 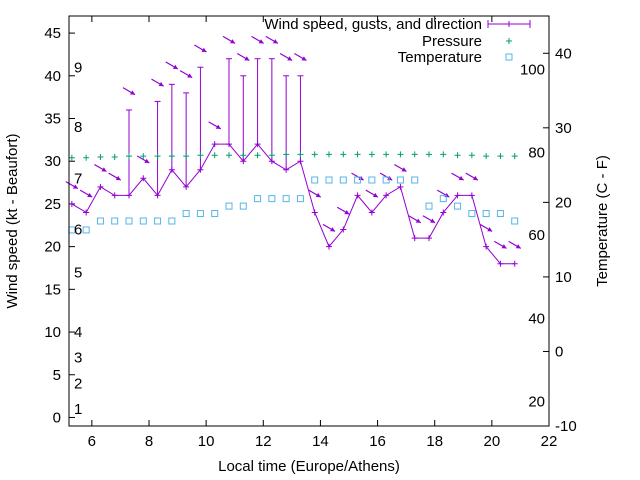 What do you see at coordinates (78, 230) in the screenshot?
I see `beaufort-label: 6` at bounding box center [78, 230].